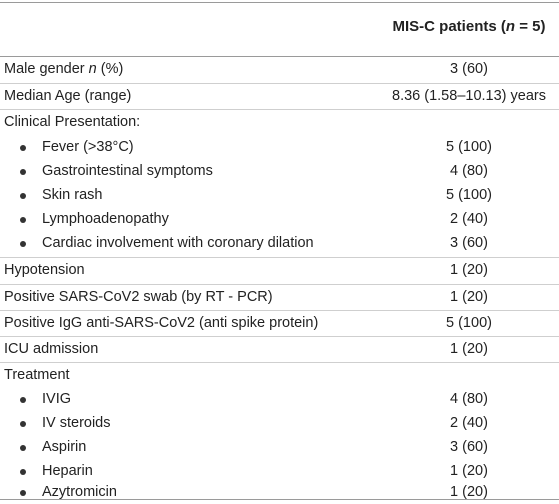 This screenshot has height=504, width=559. Describe the element at coordinates (279, 219) in the screenshot. I see `table-row-lymphoadenopathy: Lymphoadenopathy 2 (40)` at that location.